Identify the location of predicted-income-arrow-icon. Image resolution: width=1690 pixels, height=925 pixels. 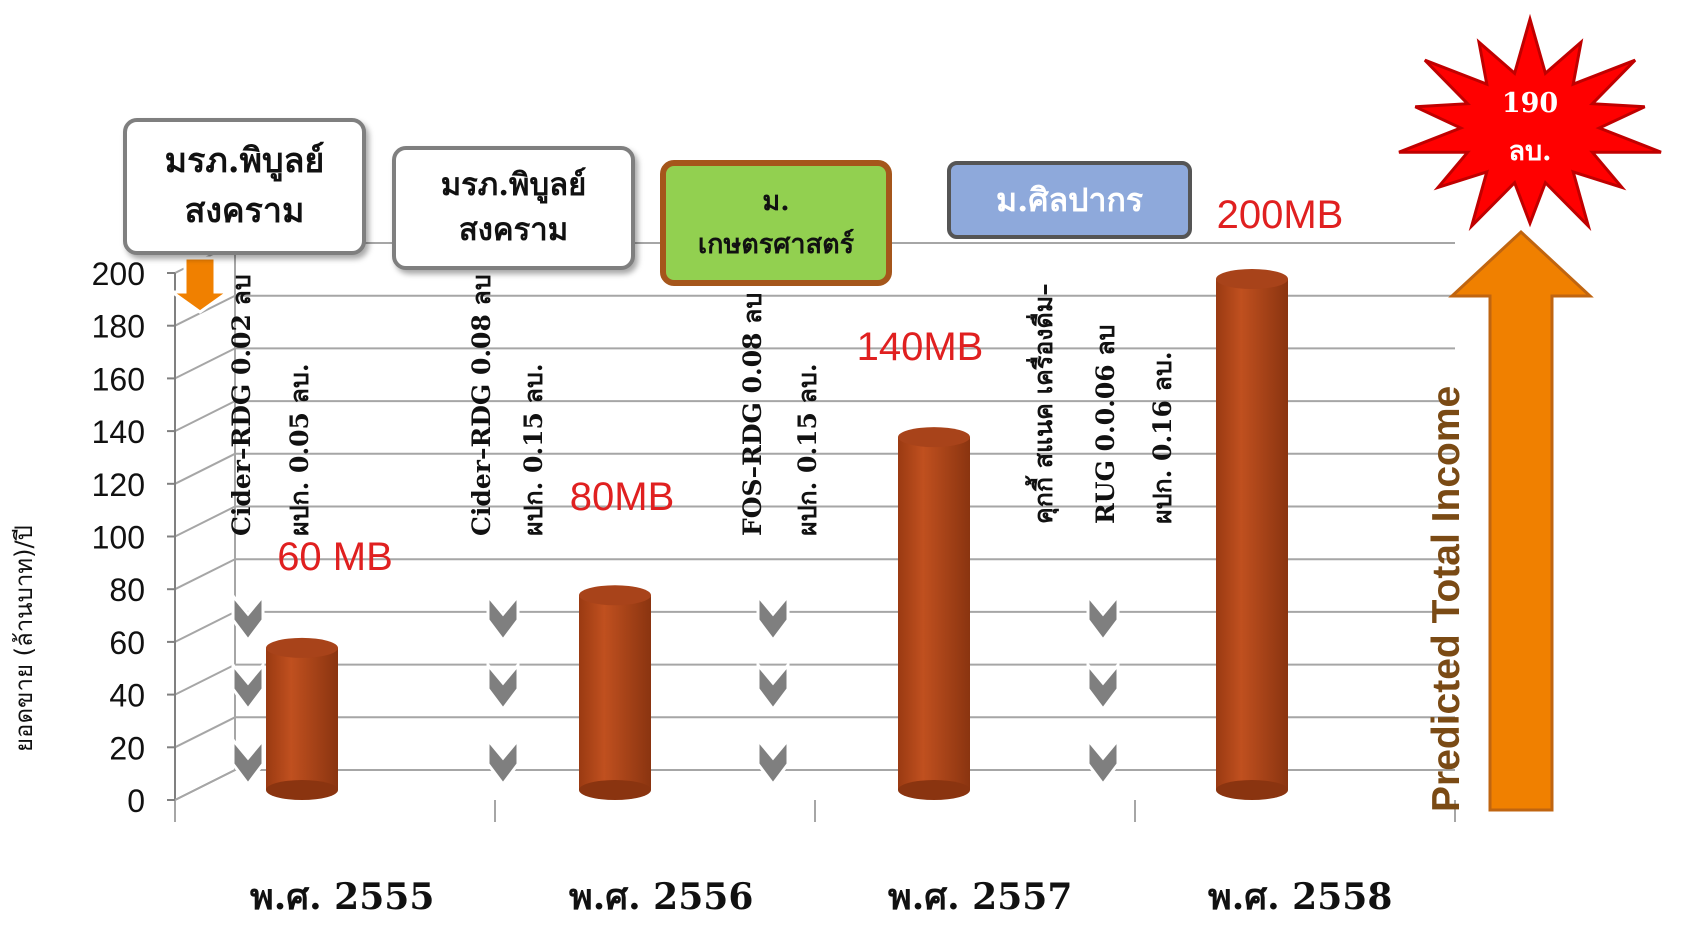
(1521, 520).